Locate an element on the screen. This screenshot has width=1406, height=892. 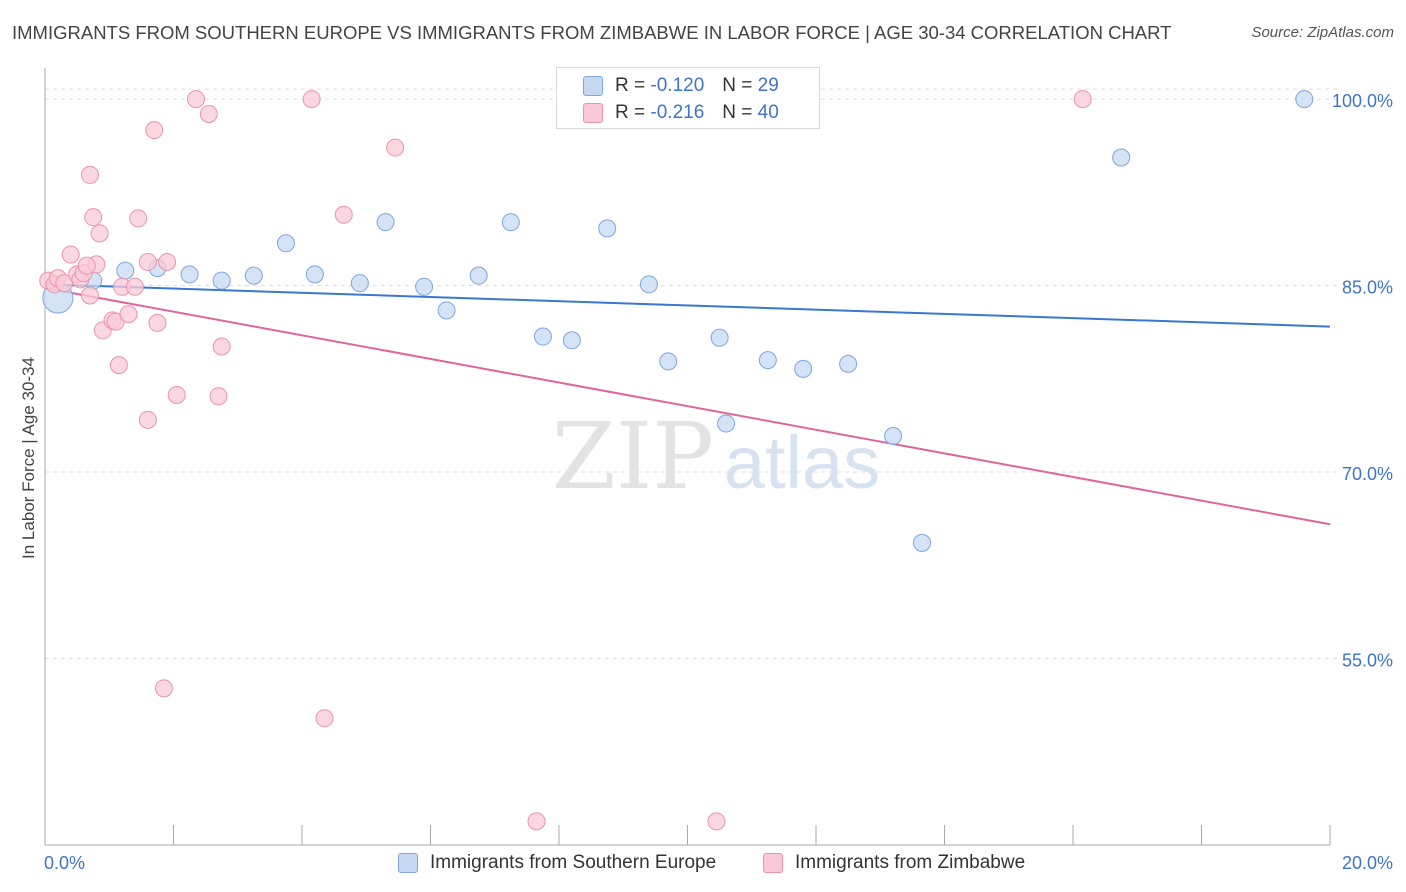
trend-line-southern-europe is located at coordinates (687, 305).